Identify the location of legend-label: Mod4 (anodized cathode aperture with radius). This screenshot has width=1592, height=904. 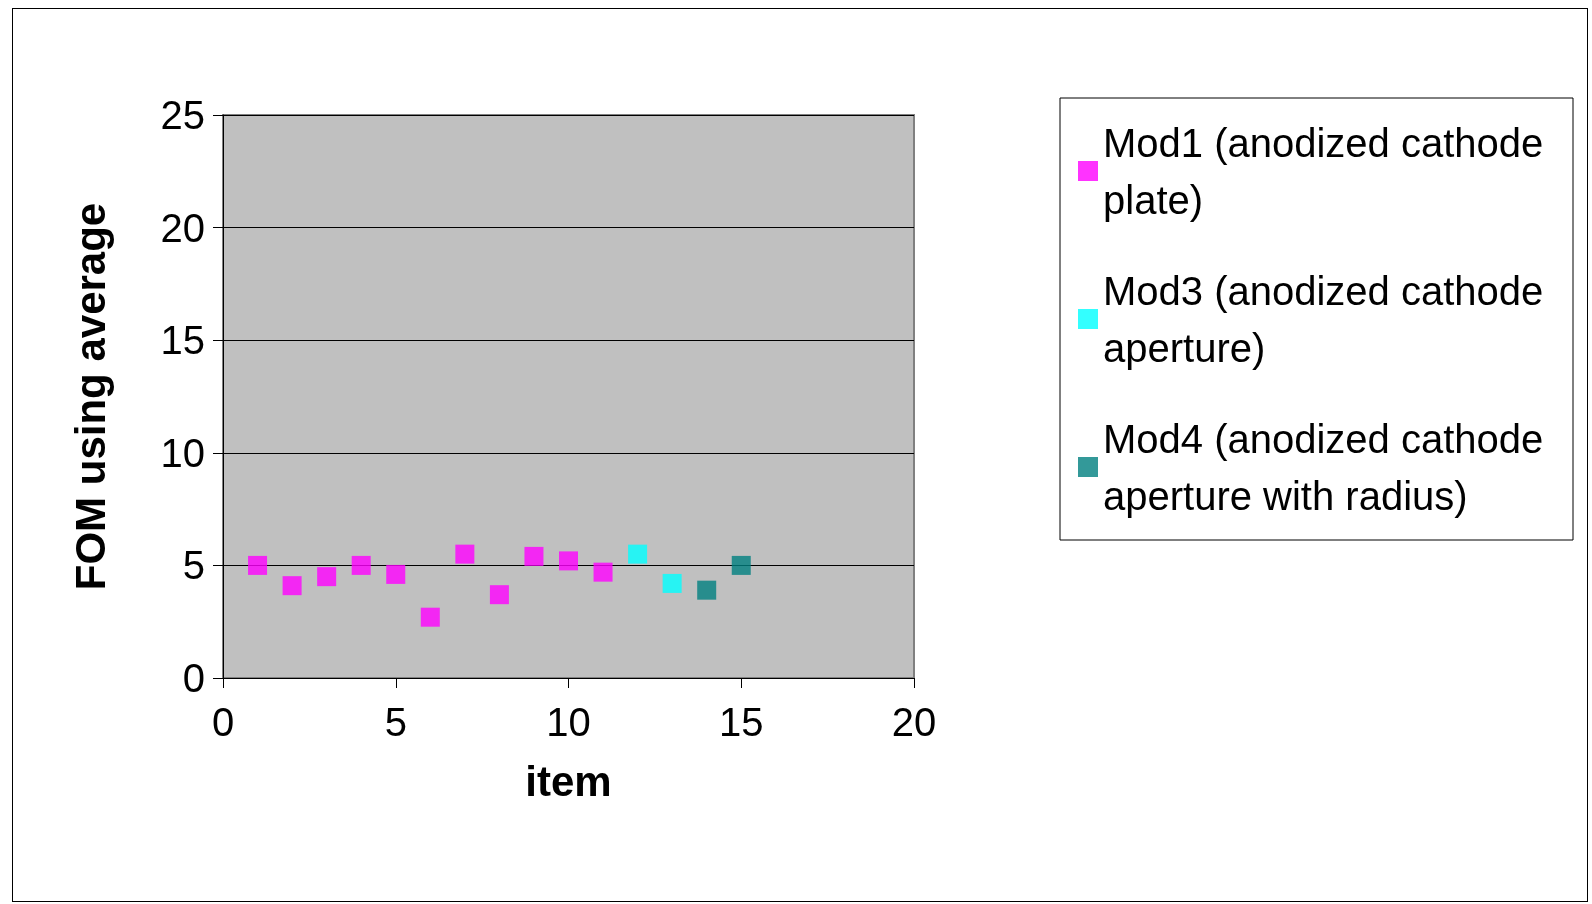
(1329, 467).